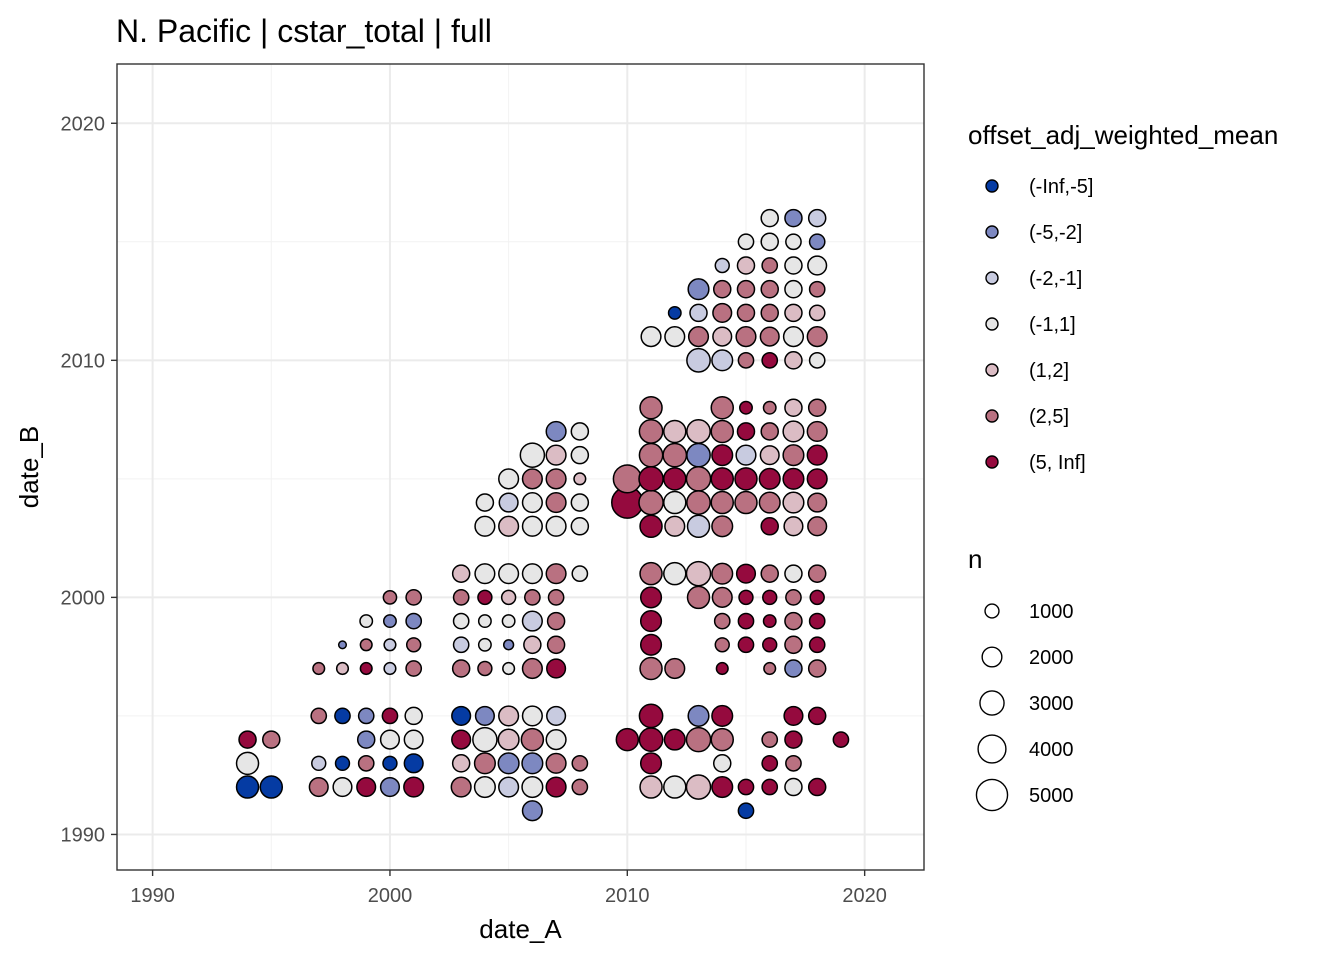 This screenshot has width=1344, height=960. What do you see at coordinates (1057, 463) in the screenshot?
I see `legend-color-label: (5, Inf]` at bounding box center [1057, 463].